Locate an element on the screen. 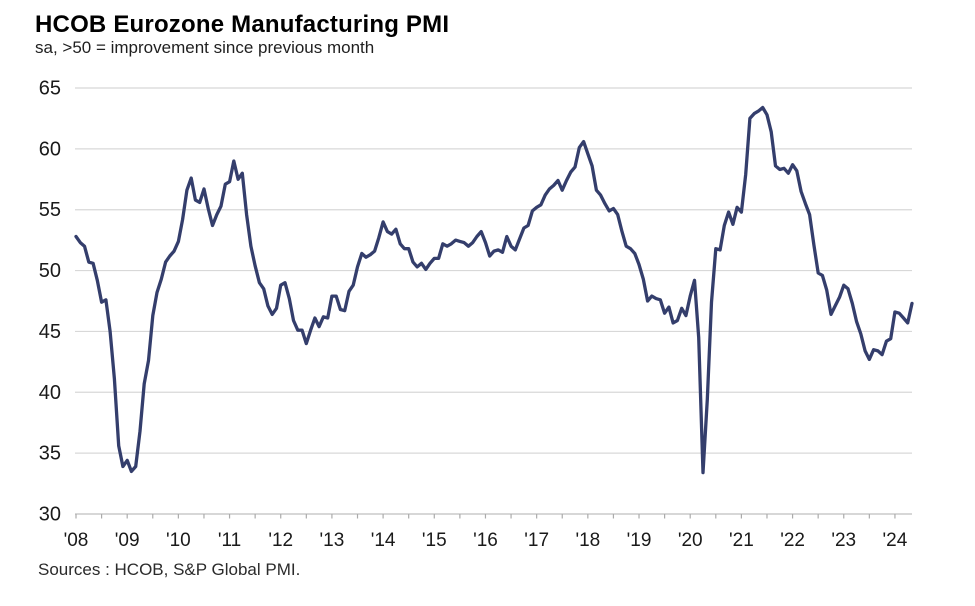  x-axis-label: '24 is located at coordinates (895, 540).